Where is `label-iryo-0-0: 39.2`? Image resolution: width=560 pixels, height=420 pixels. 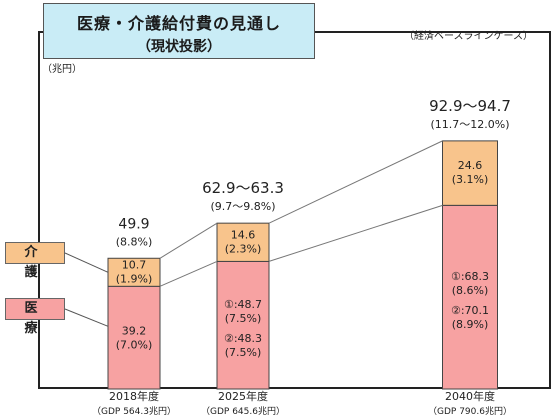
label-iryo-0-0: 39.2 is located at coordinates (134, 331).